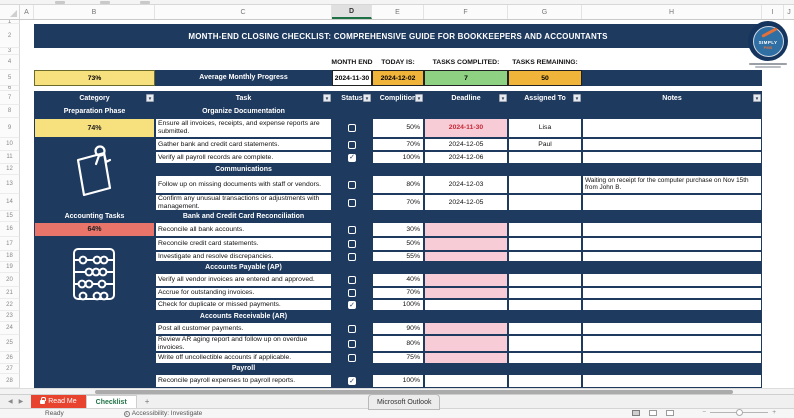  What do you see at coordinates (10, 157) in the screenshot?
I see `row-number: 11` at bounding box center [10, 157].